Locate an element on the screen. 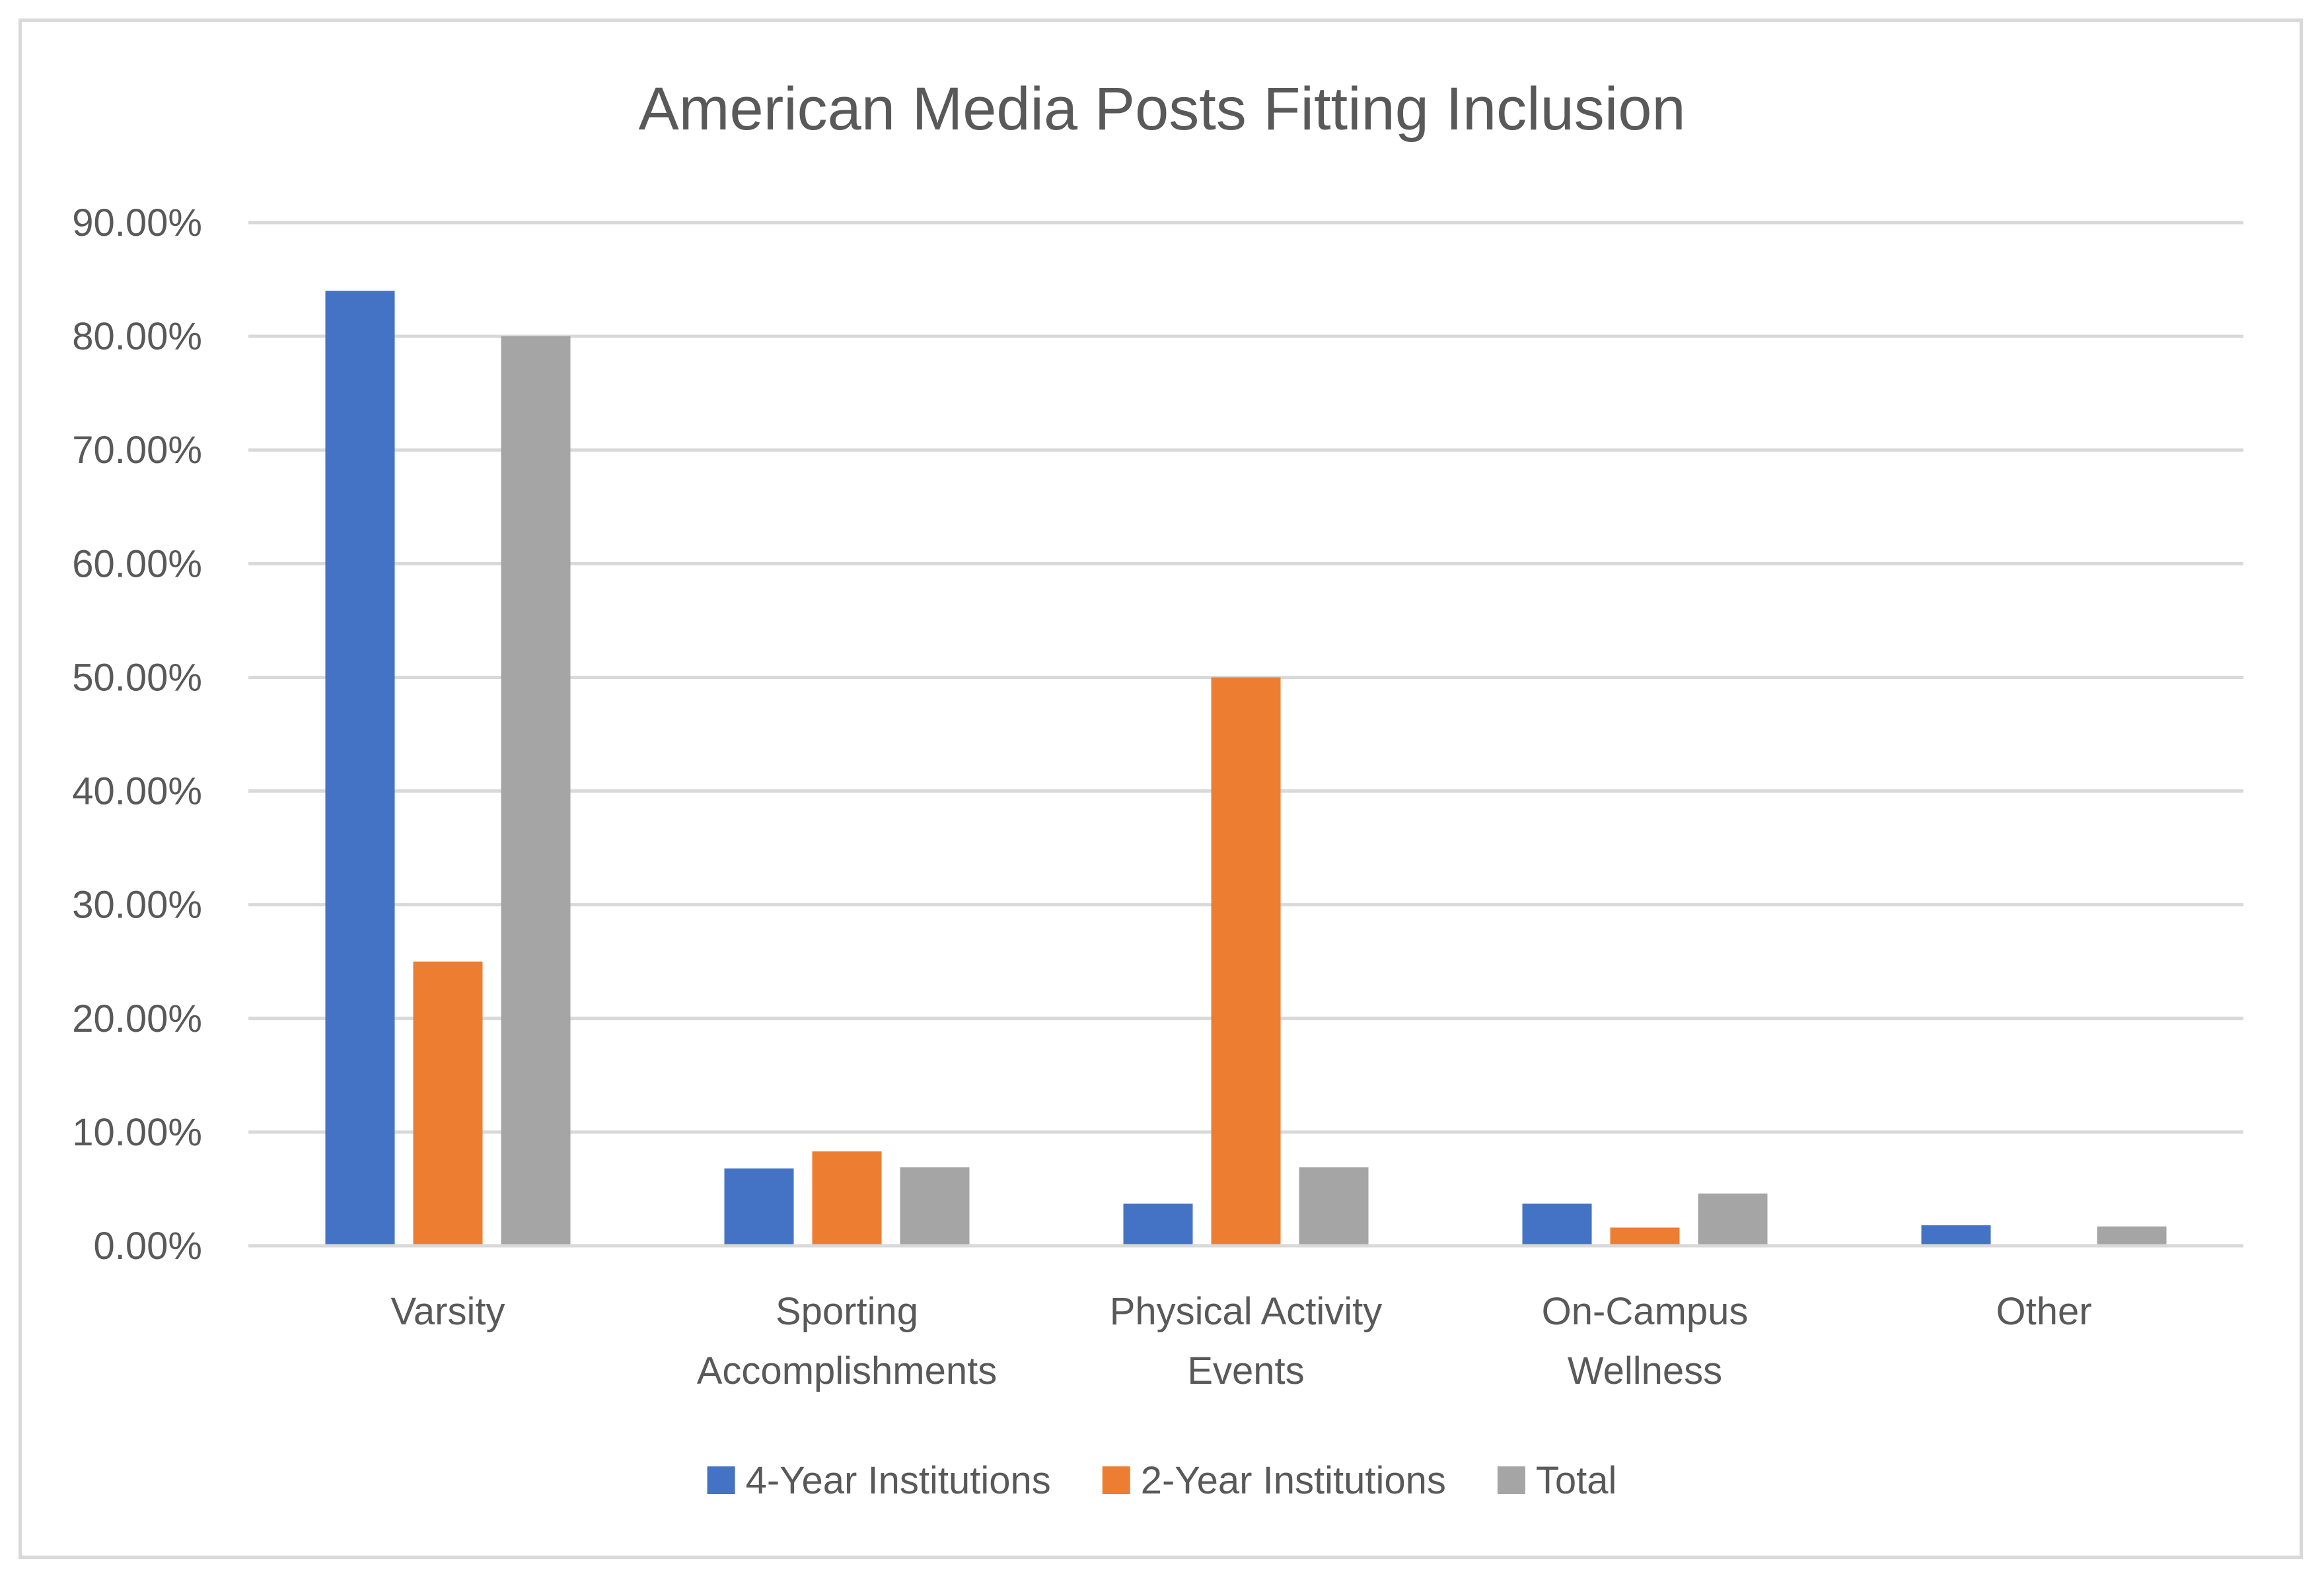 The height and width of the screenshot is (1580, 2324). bar-4-year-institutions-varsity is located at coordinates (360, 768).